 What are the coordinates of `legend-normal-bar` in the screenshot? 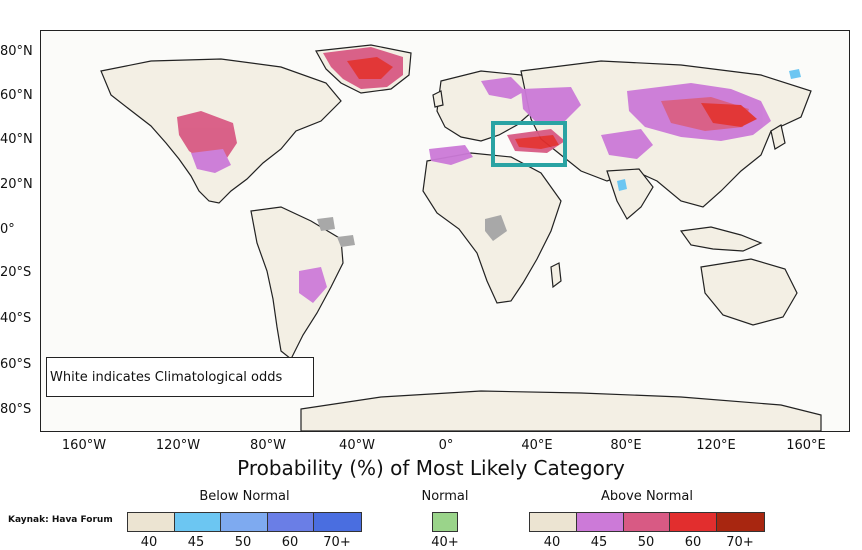 It's located at (445, 522).